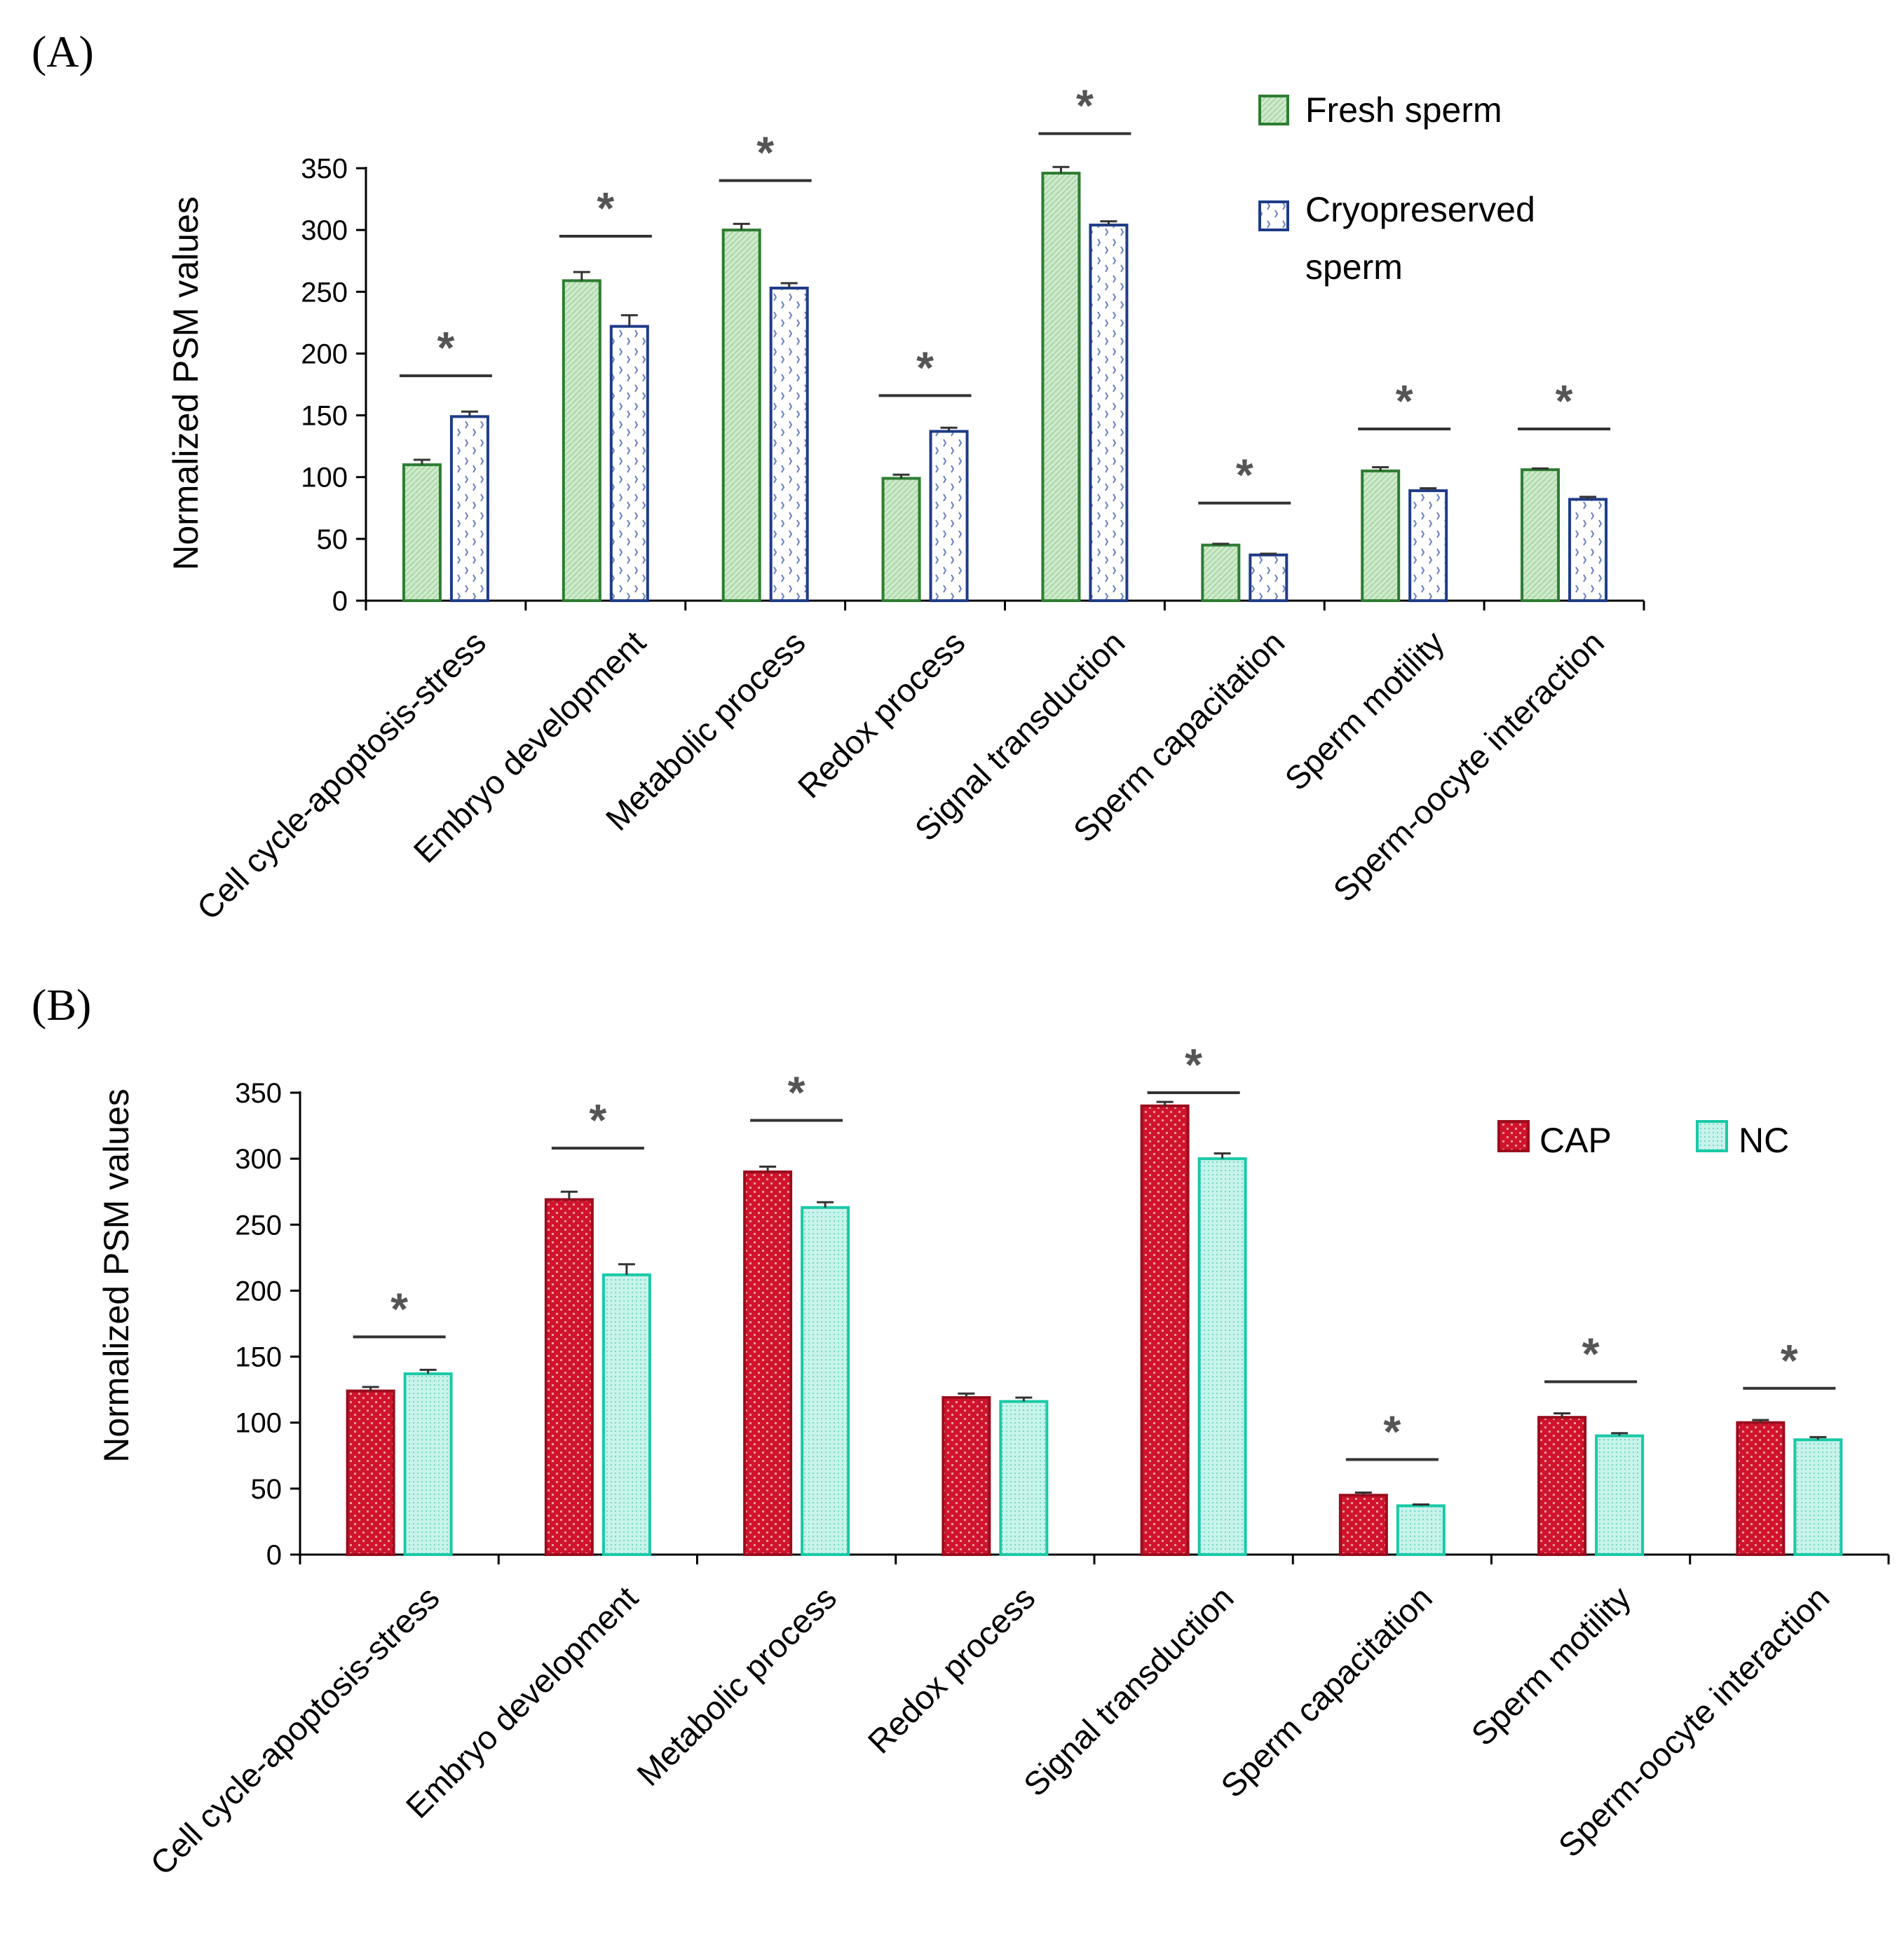 The height and width of the screenshot is (1945, 1904). Describe the element at coordinates (1468, 766) in the screenshot. I see `x-category-label: Sperm-oocyte interaction` at that location.